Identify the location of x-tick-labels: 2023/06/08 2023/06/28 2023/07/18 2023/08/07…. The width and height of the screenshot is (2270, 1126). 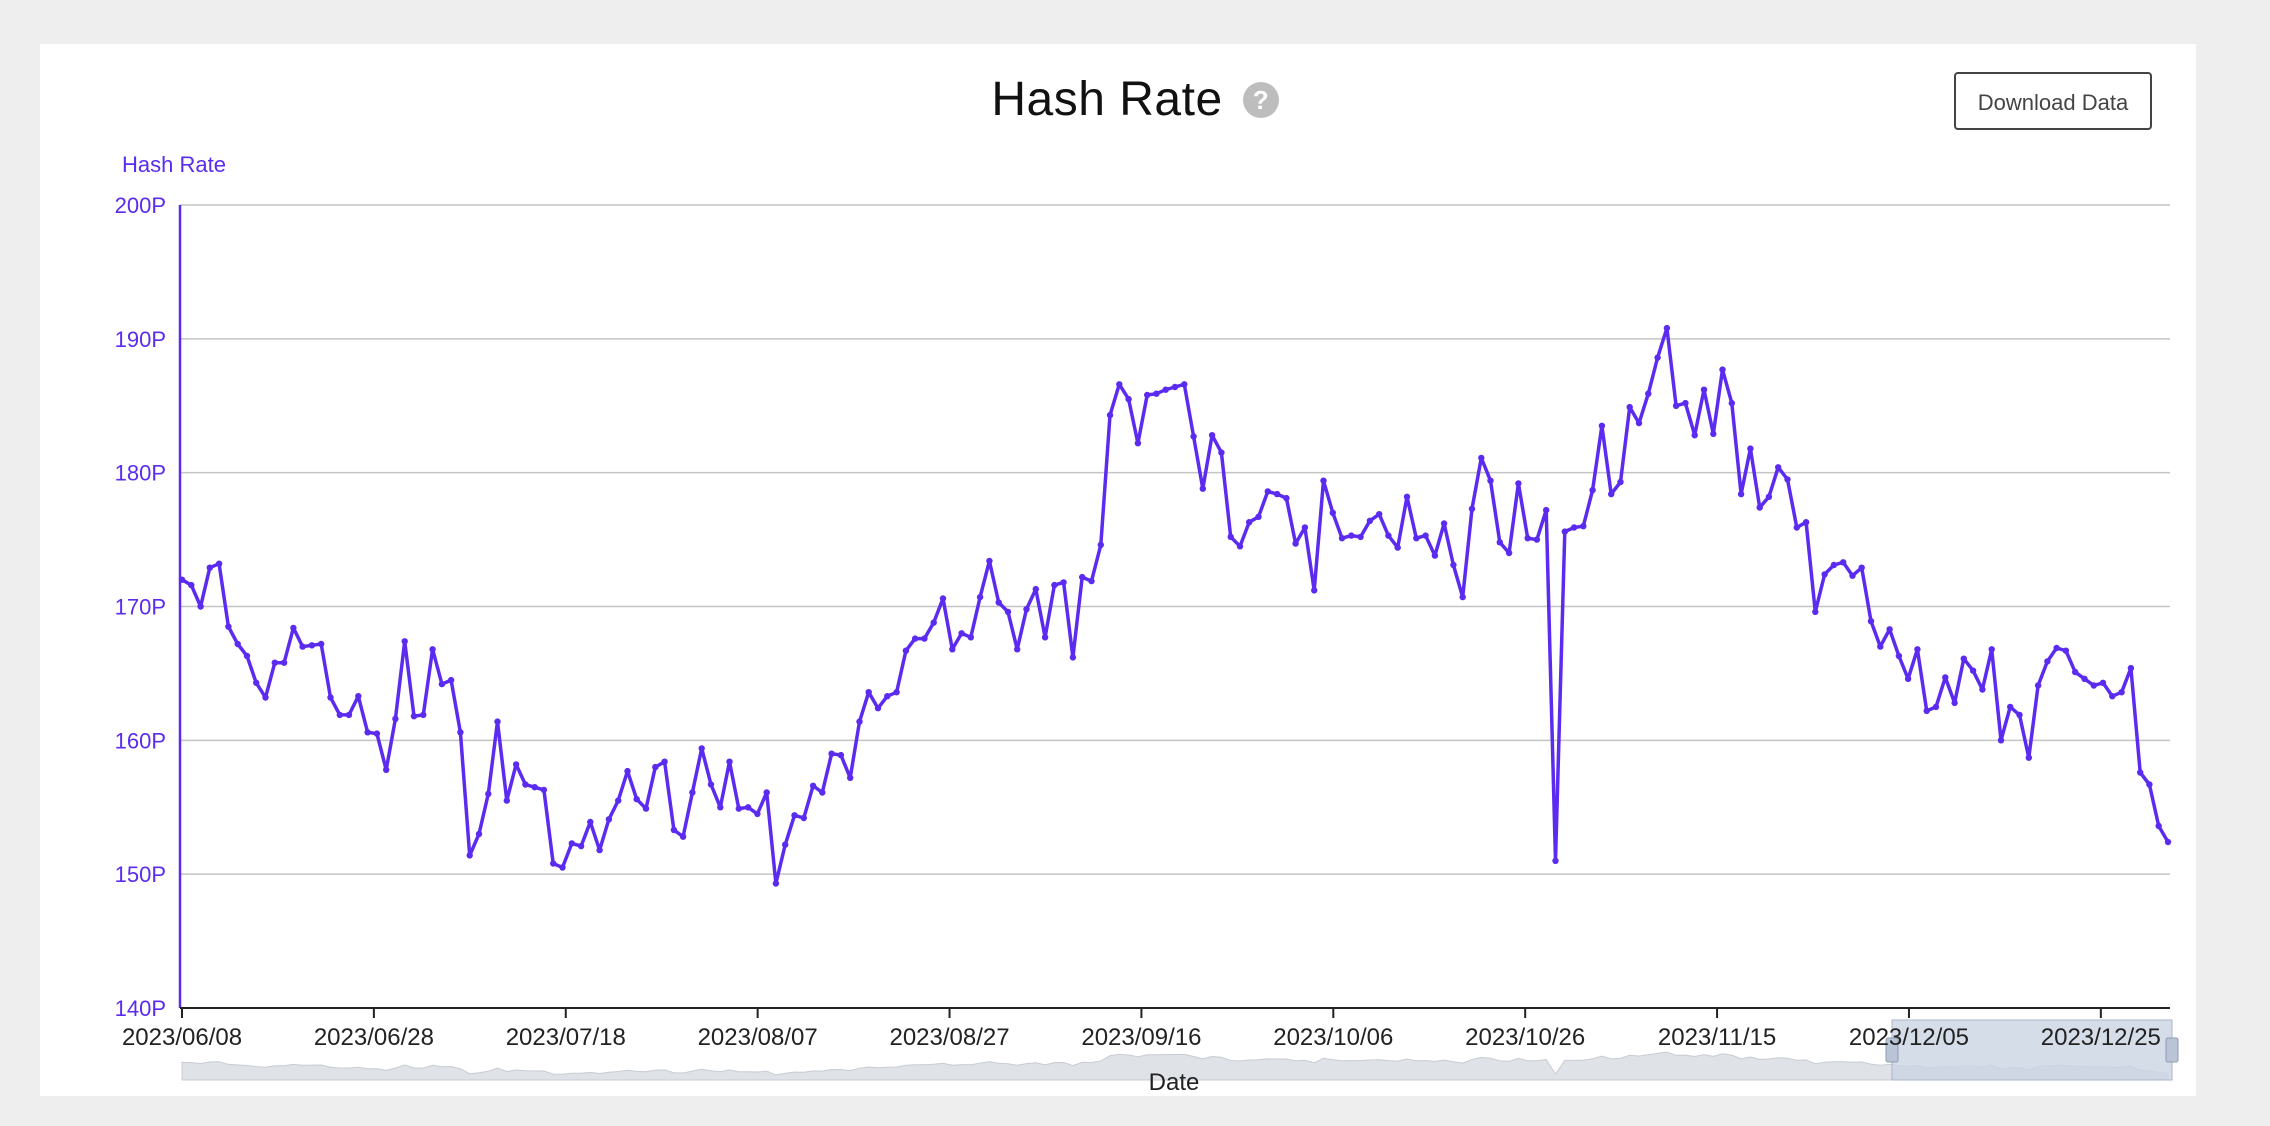
(1141, 1037).